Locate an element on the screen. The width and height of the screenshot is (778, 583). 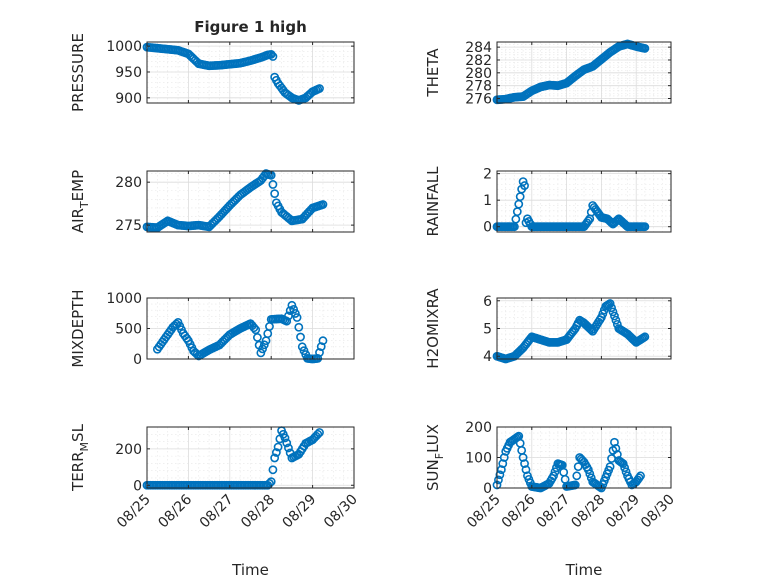
y-axis-label: SUNFLUX is located at coordinates (435, 457).